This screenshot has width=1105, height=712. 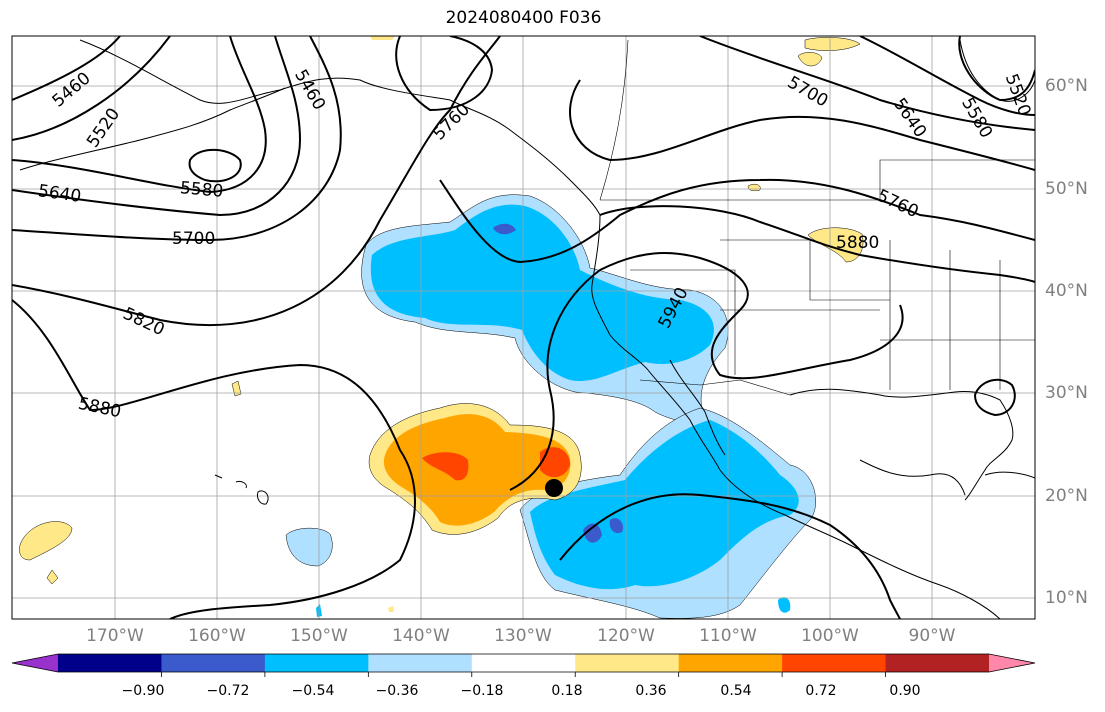 I want to click on baja-mexico-coast, so click(x=824, y=494).